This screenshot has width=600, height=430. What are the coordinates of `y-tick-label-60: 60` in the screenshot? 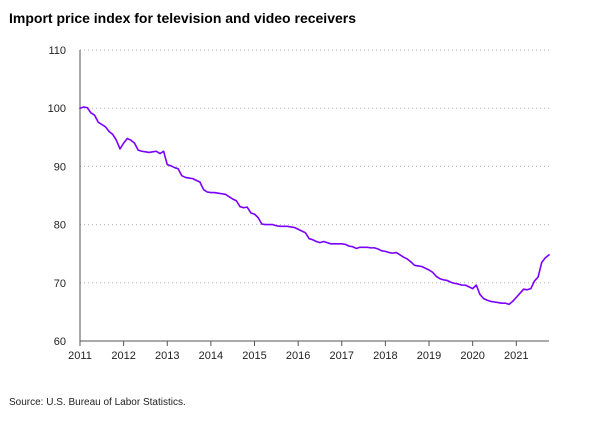 It's located at (60, 342).